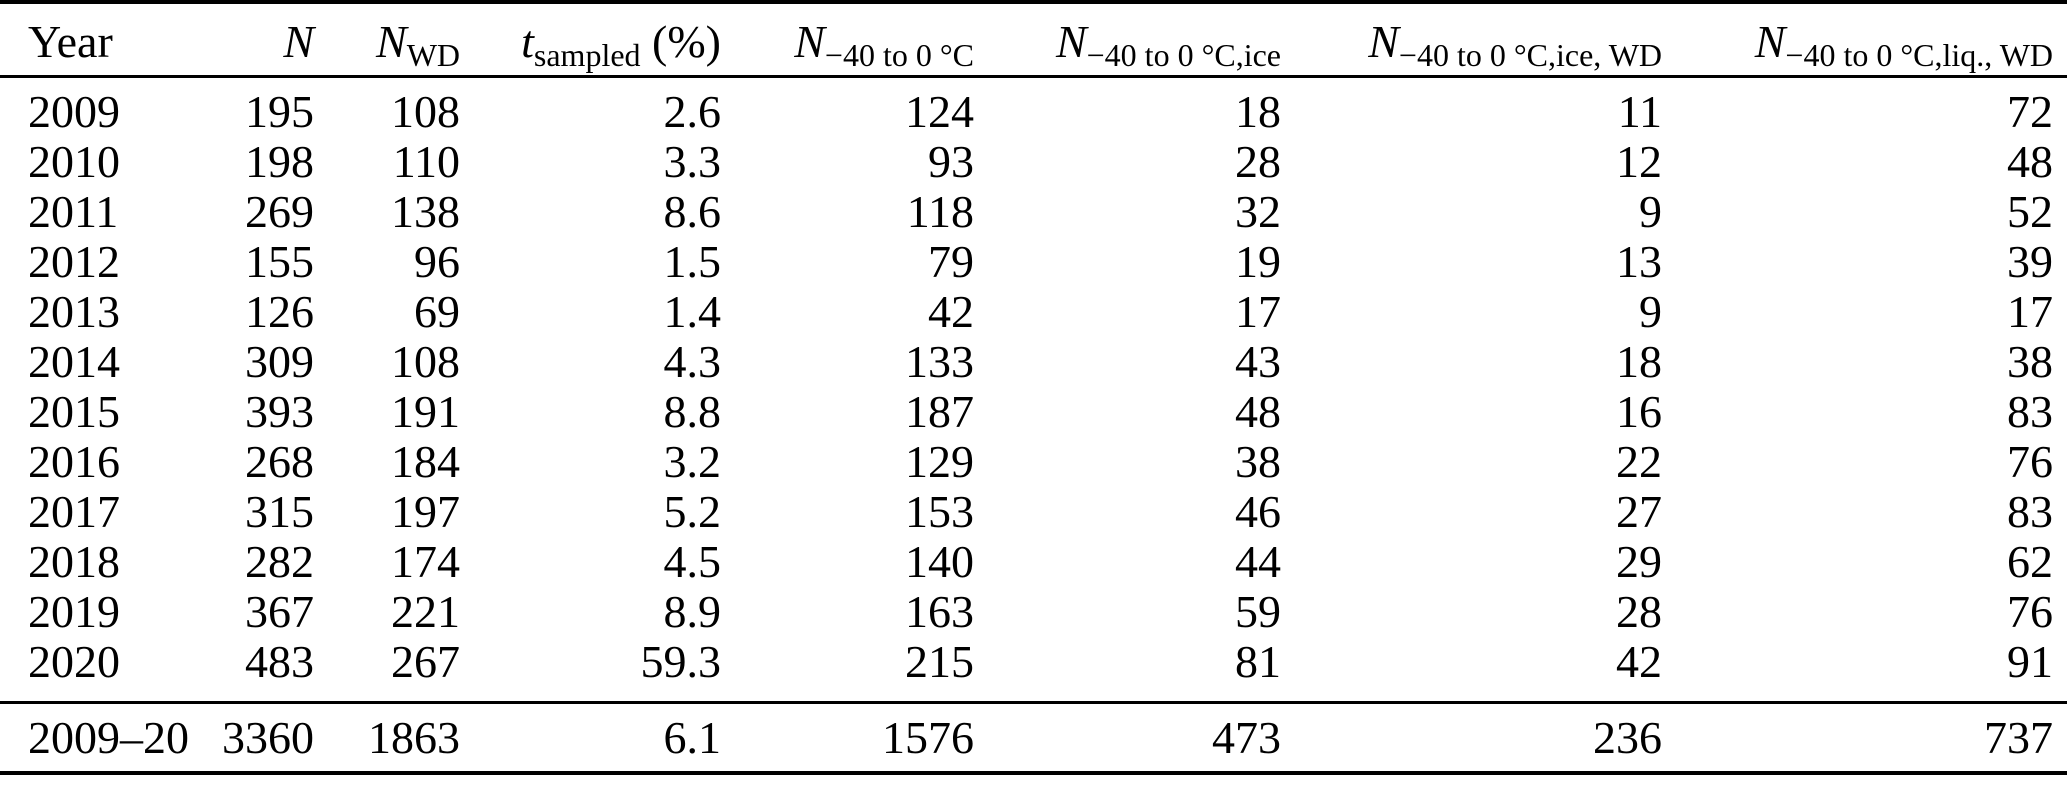  I want to click on cell-year: 2011, so click(73, 211).